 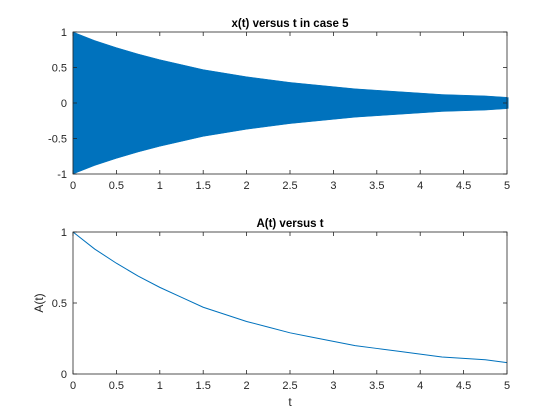 What do you see at coordinates (291, 24) in the screenshot?
I see `axes-title: x(t) versus t in case 5` at bounding box center [291, 24].